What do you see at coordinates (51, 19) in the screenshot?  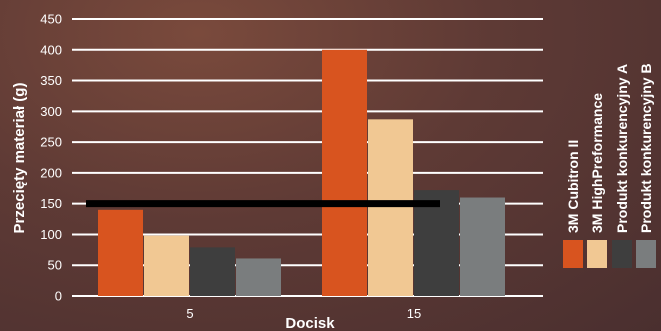 I see `y-tick-label: 450` at bounding box center [51, 19].